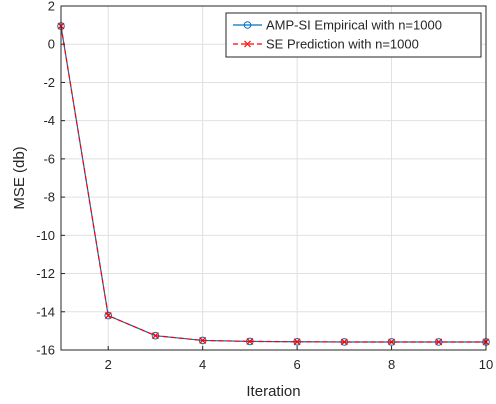 The height and width of the screenshot is (404, 496). Describe the element at coordinates (51, 7) in the screenshot. I see `y-tick-label: 2` at that location.